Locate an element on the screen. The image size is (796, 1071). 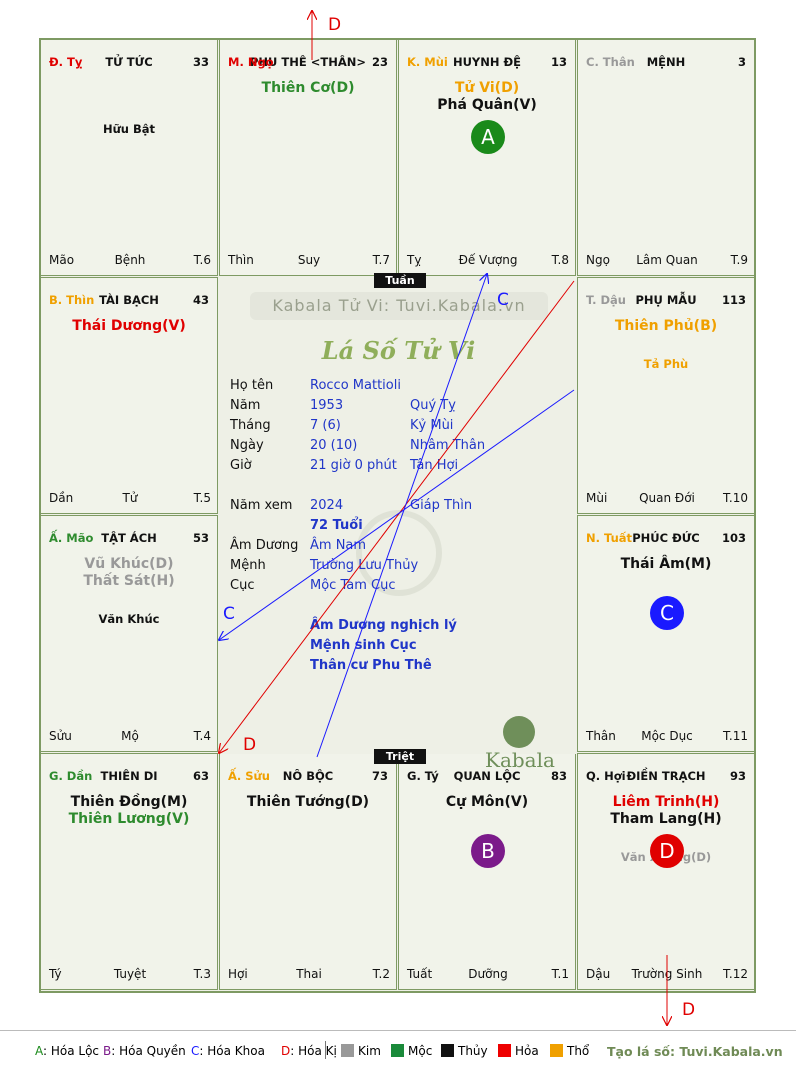
palace-name: QUAN LỘC is located at coordinates (487, 776).